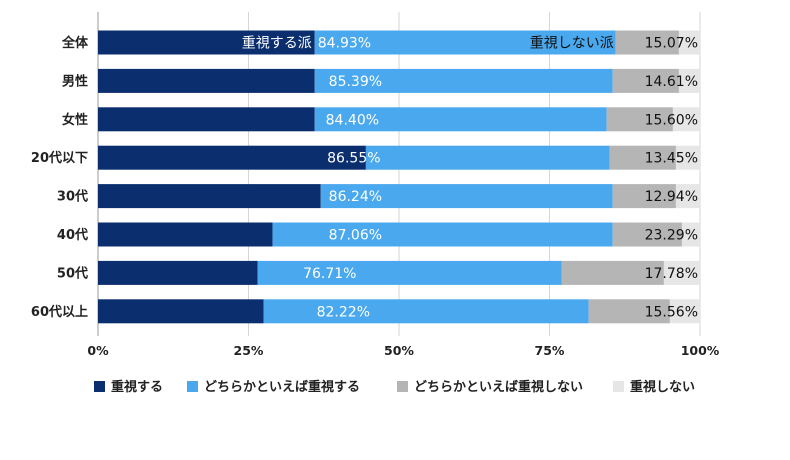 This screenshot has height=460, width=790. What do you see at coordinates (98, 350) in the screenshot?
I see `x-tick-label: 0%` at bounding box center [98, 350].